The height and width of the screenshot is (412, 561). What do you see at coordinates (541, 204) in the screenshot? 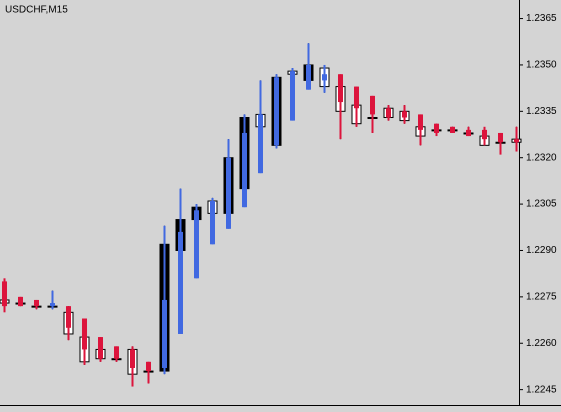
I see `y-tick-label: 1.2305` at bounding box center [541, 204].